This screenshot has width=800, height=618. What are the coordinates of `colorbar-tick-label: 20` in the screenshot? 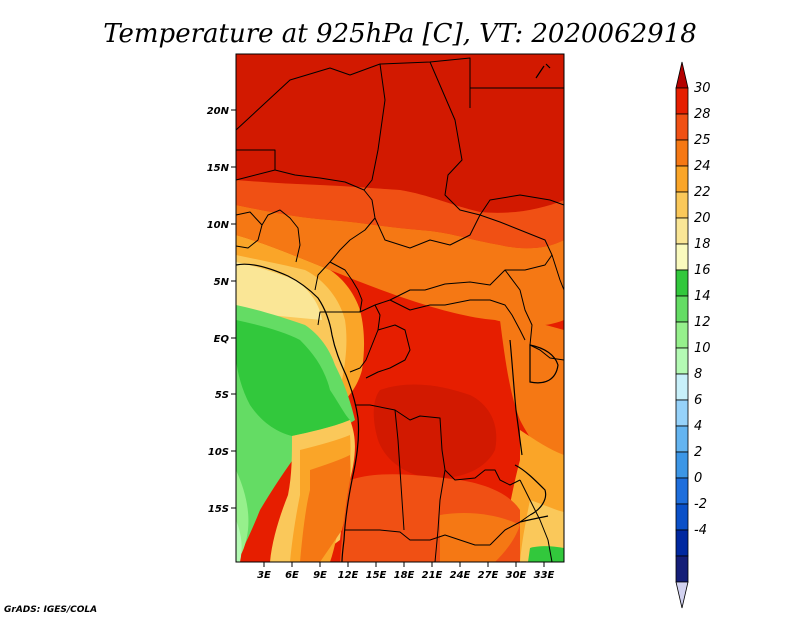 It's located at (702, 218).